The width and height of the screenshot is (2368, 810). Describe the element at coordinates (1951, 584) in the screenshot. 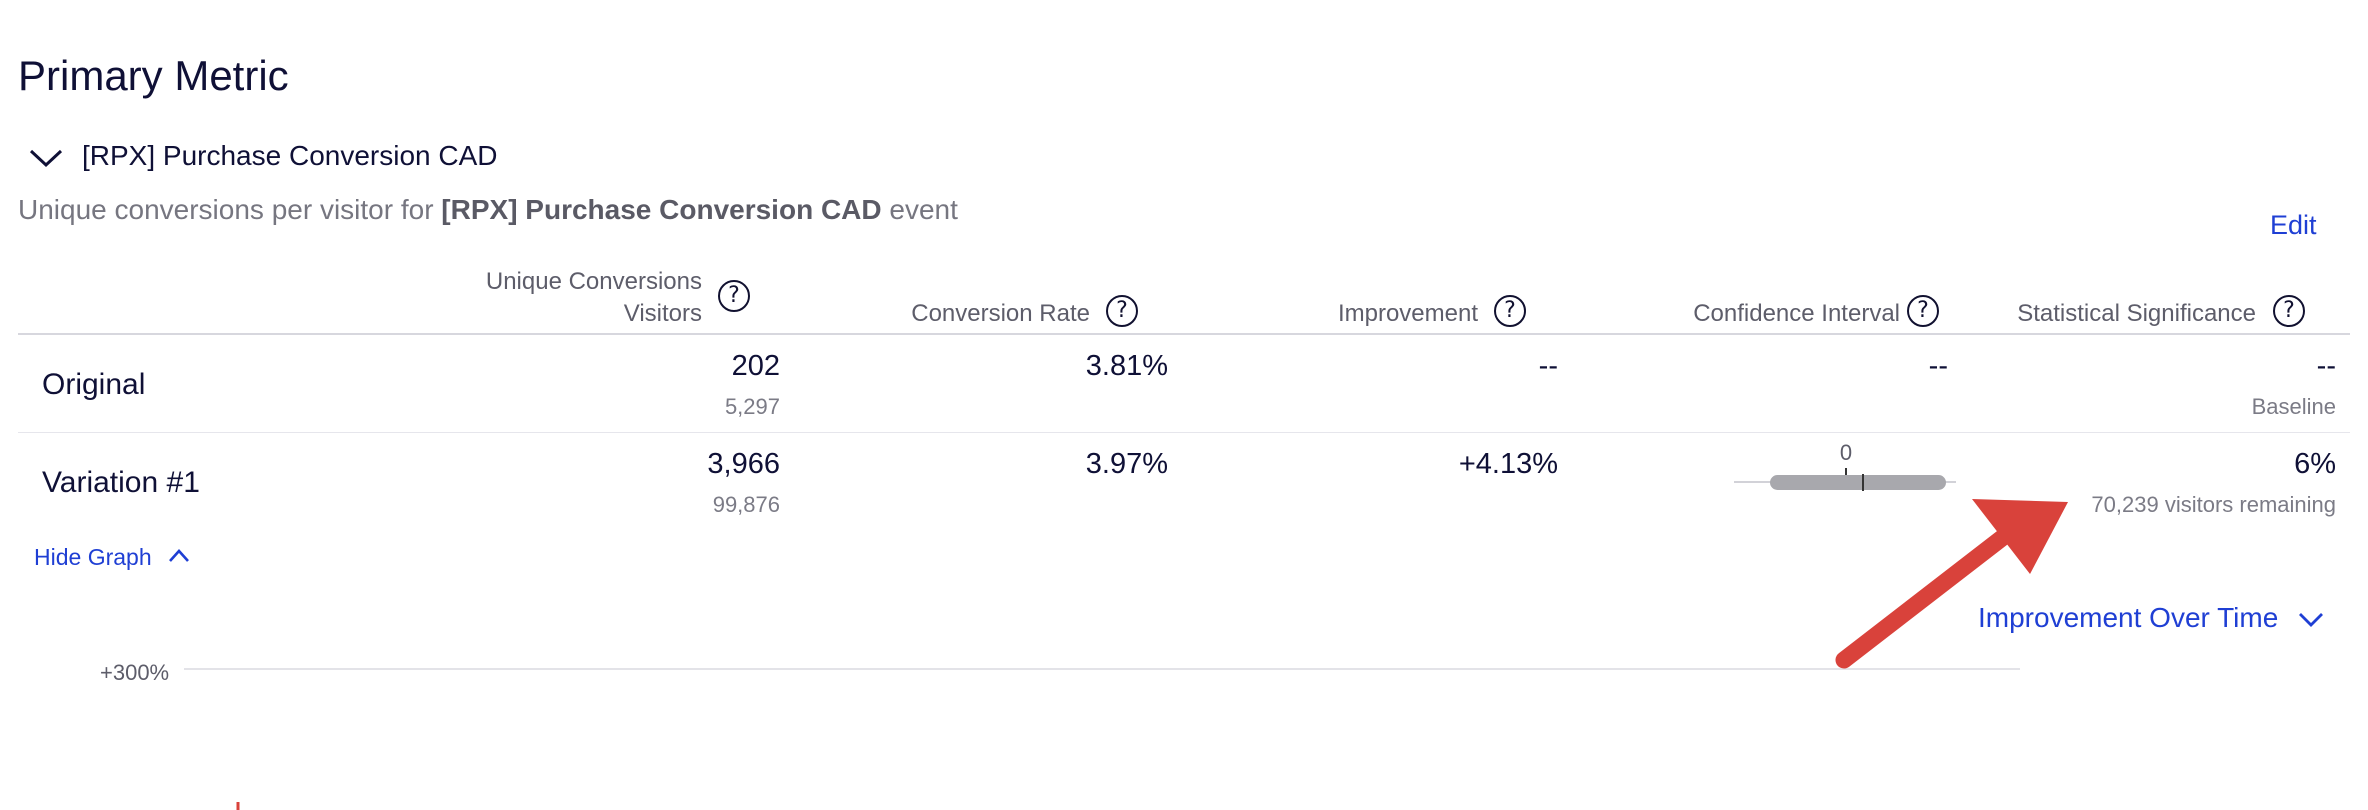

I see `annotation-arrow-icon` at that location.